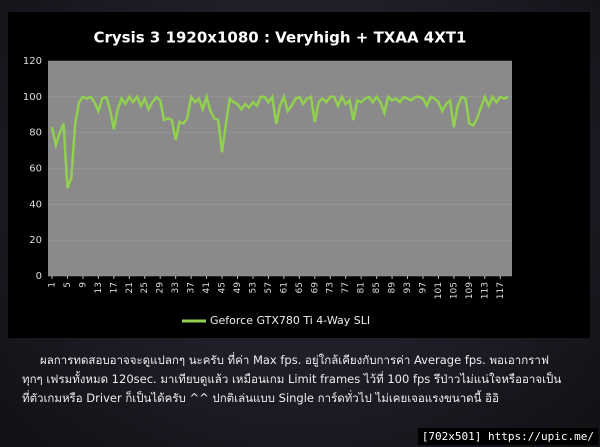  I want to click on x-tick-label: 61, so click(284, 287).